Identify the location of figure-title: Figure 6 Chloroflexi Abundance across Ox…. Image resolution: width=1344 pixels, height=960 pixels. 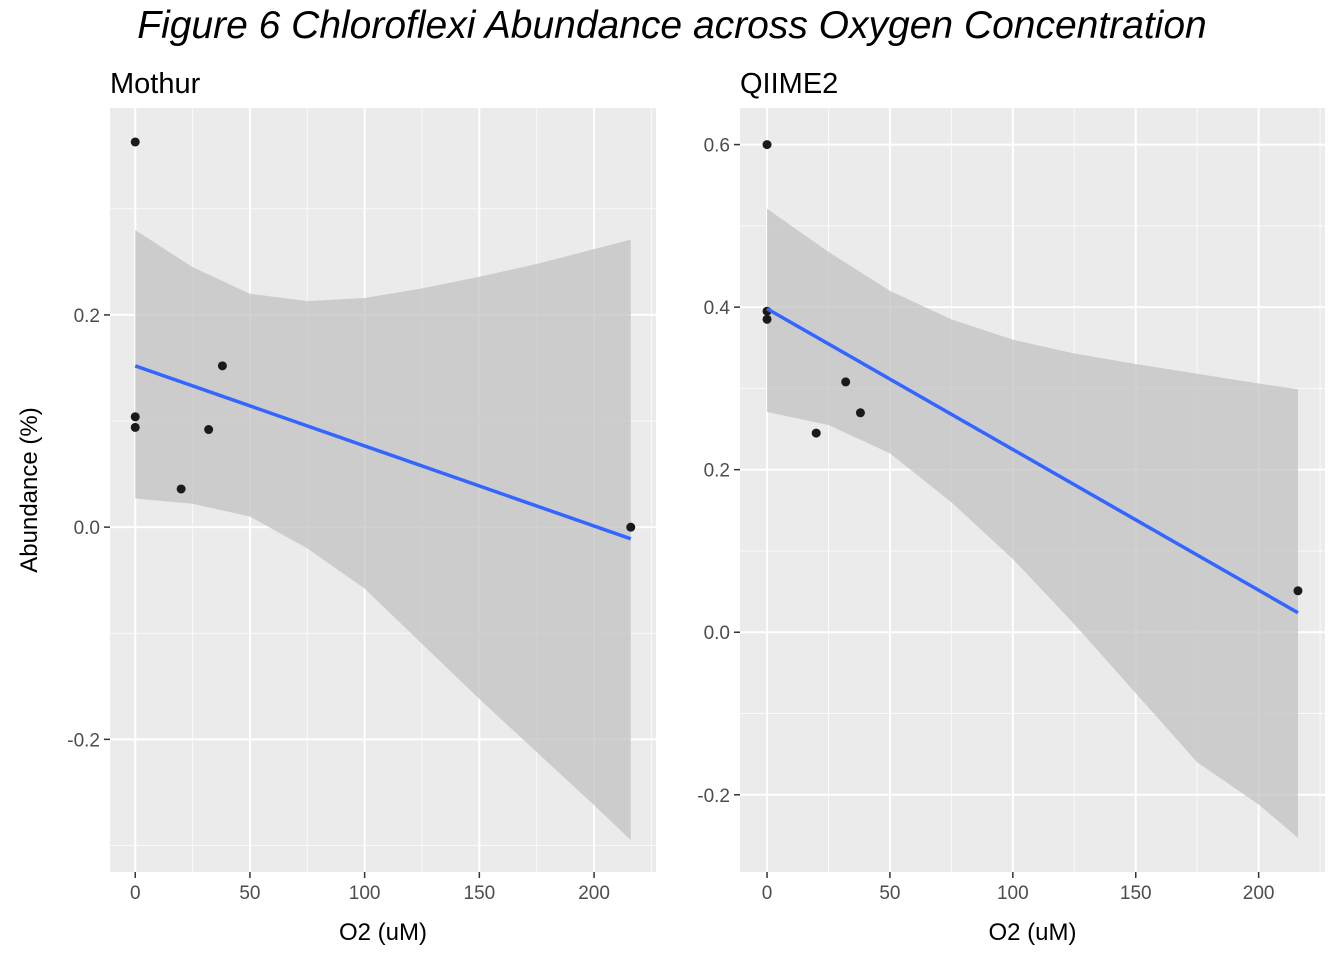
(672, 25).